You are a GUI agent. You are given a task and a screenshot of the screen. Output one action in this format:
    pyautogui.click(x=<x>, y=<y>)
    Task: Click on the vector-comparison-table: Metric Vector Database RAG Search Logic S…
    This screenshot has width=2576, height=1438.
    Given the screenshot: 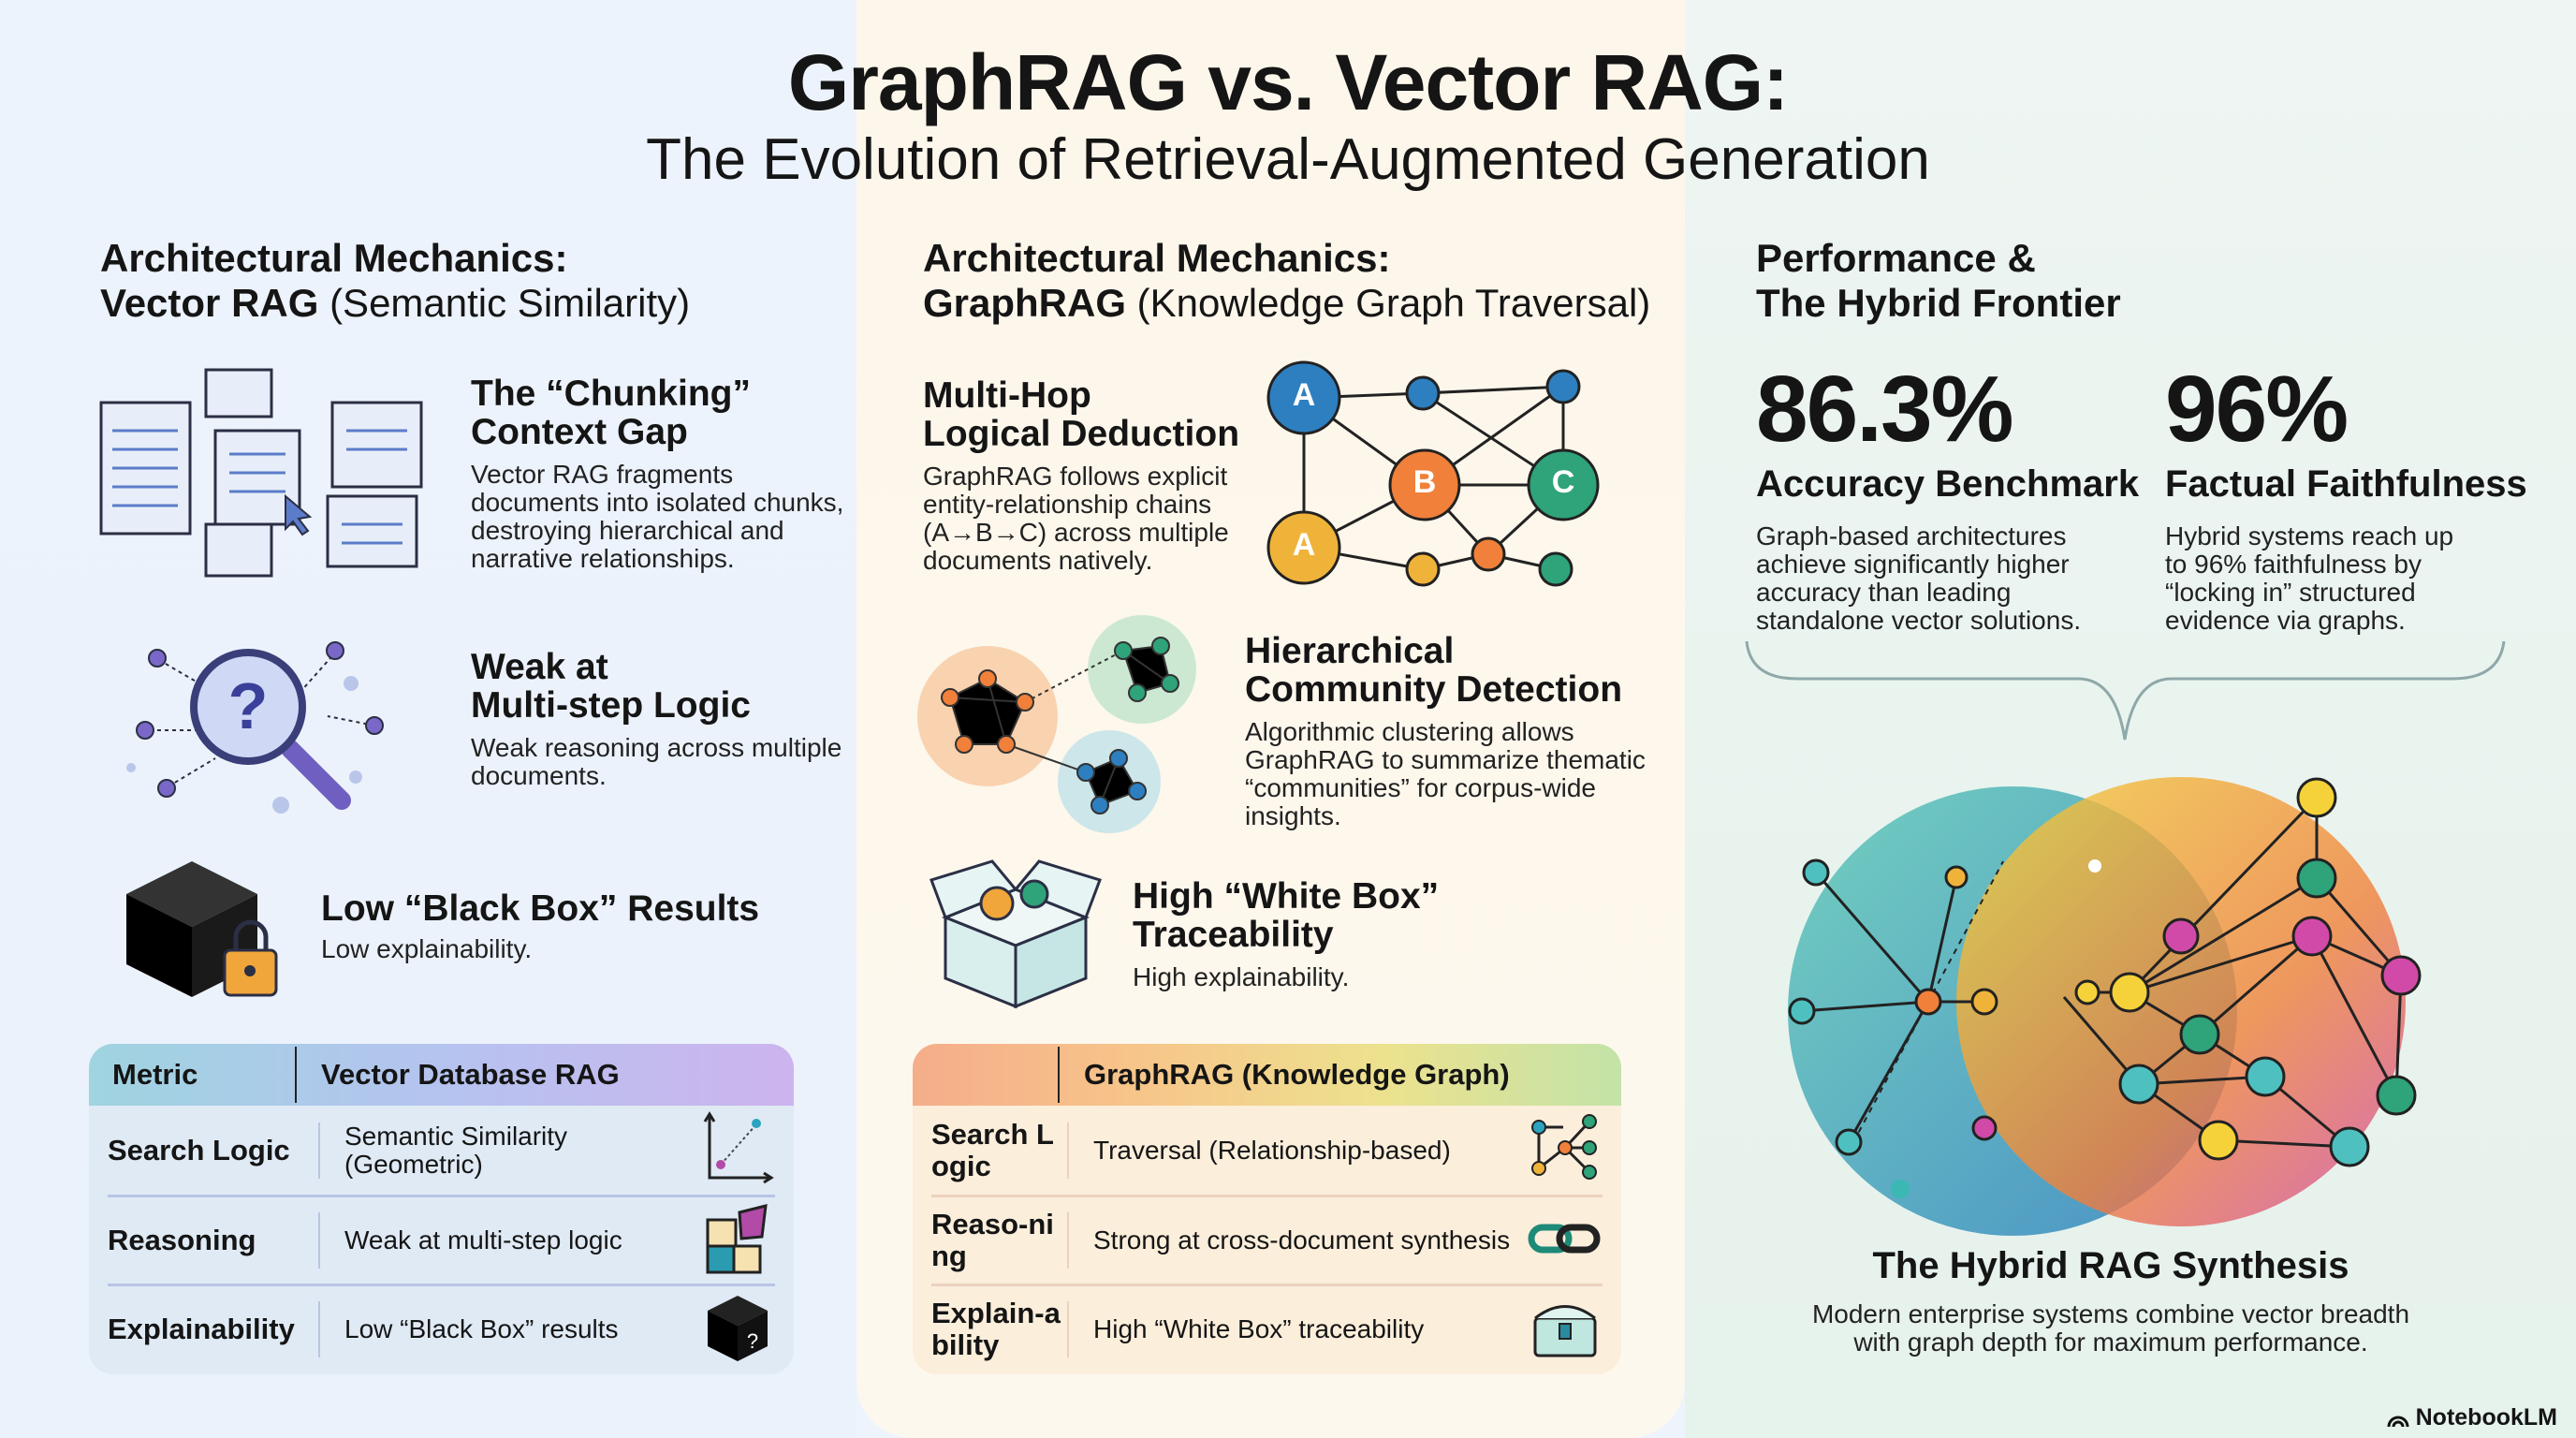 What is the action you would take?
    pyautogui.click(x=441, y=1209)
    